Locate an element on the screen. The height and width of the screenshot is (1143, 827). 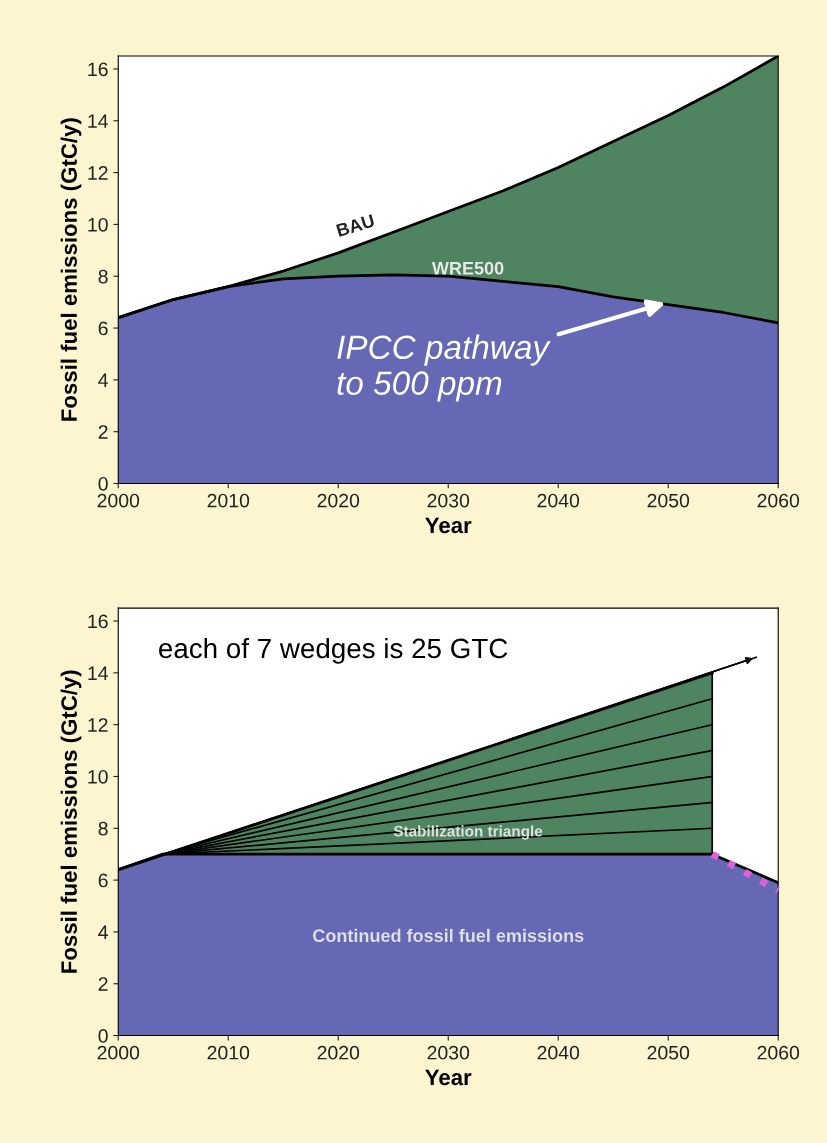
series-label: Stabilization triangle is located at coordinates (468, 832).